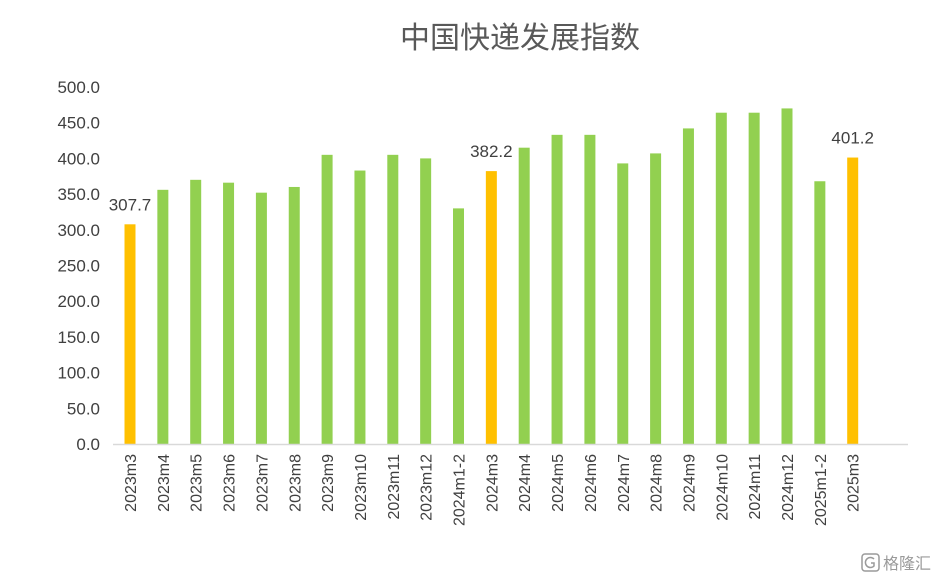 The image size is (937, 579). What do you see at coordinates (688, 286) in the screenshot?
I see `bar-2024m9` at bounding box center [688, 286].